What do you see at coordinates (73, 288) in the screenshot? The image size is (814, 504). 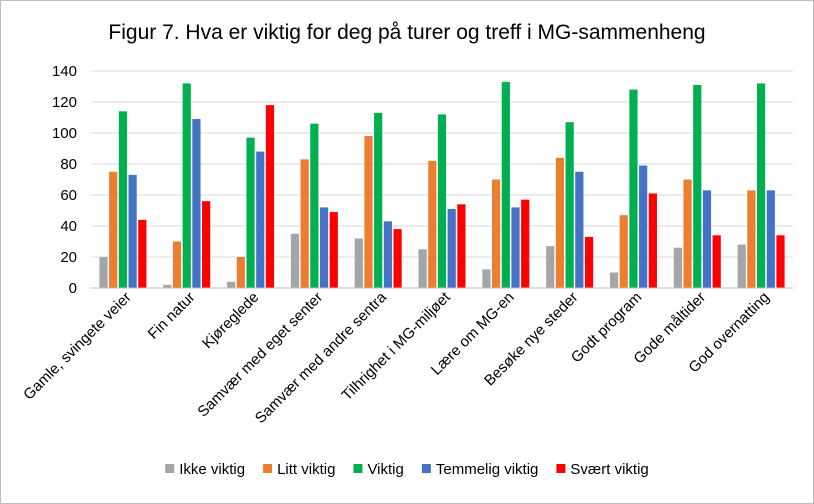 I see `y-tick-label: 0` at bounding box center [73, 288].